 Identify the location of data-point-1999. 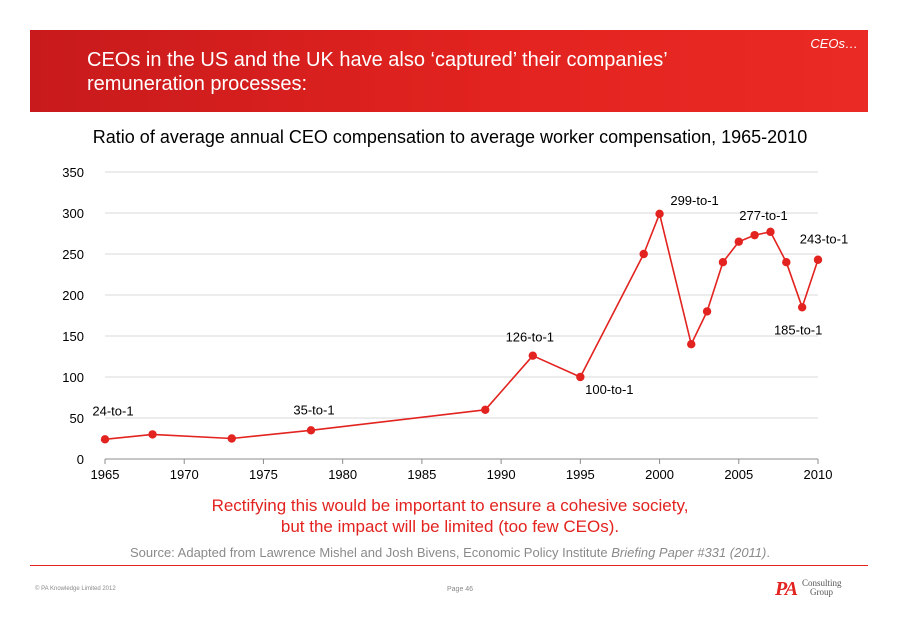
(643, 254).